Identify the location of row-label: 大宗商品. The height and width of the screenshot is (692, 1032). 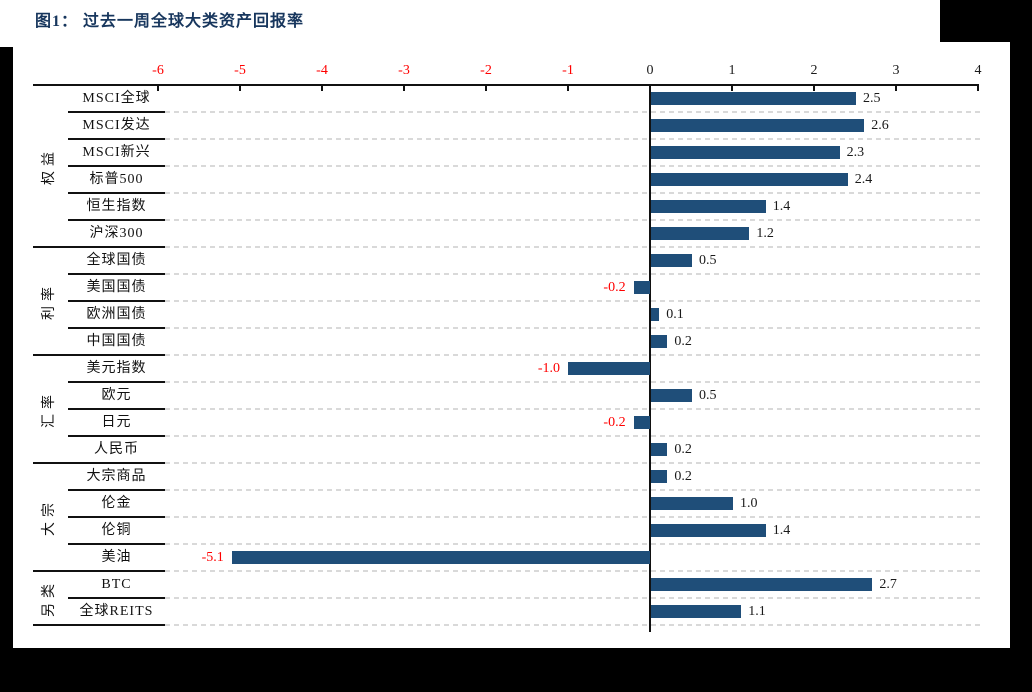
(116, 476).